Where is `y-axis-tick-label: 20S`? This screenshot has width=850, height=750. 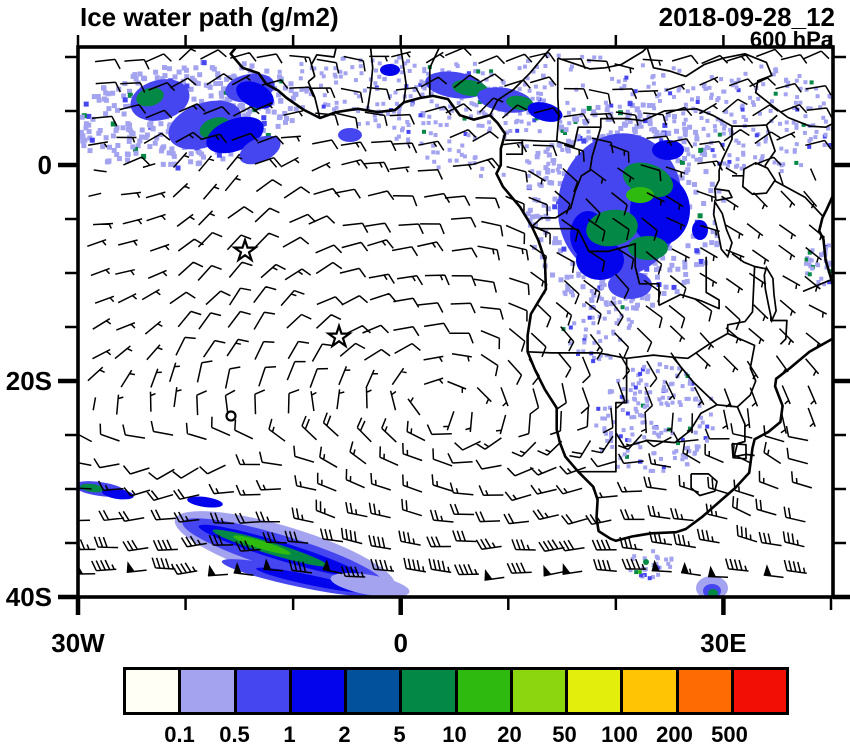 y-axis-tick-label: 20S is located at coordinates (29, 381).